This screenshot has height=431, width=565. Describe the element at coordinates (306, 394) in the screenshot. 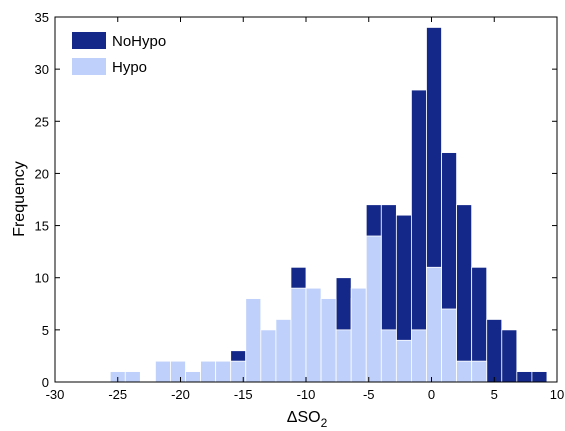

I see `x-tick-label: -10` at that location.